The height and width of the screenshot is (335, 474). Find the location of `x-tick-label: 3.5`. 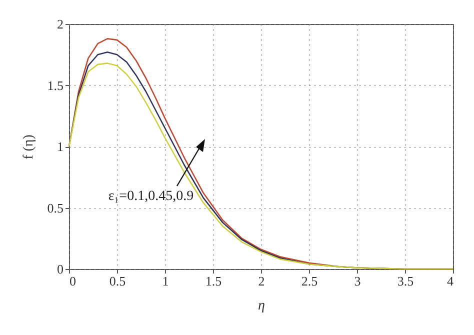

x-tick-label: 3.5 is located at coordinates (405, 281).